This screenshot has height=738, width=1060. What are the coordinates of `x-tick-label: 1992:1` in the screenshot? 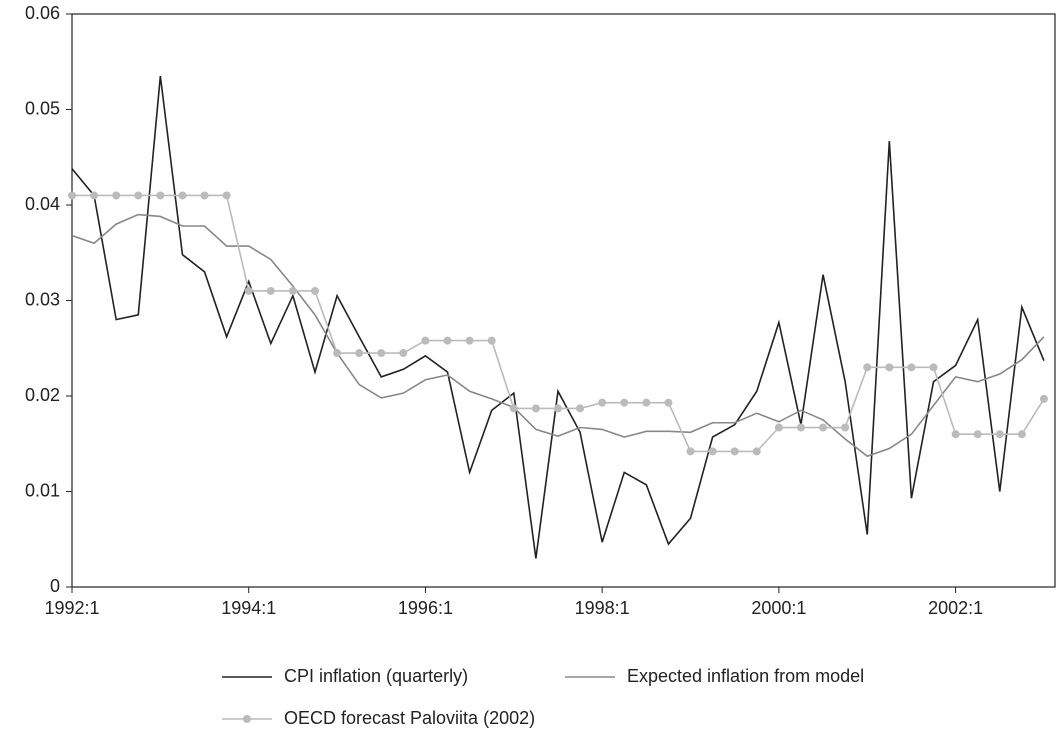 It's located at (71, 608).